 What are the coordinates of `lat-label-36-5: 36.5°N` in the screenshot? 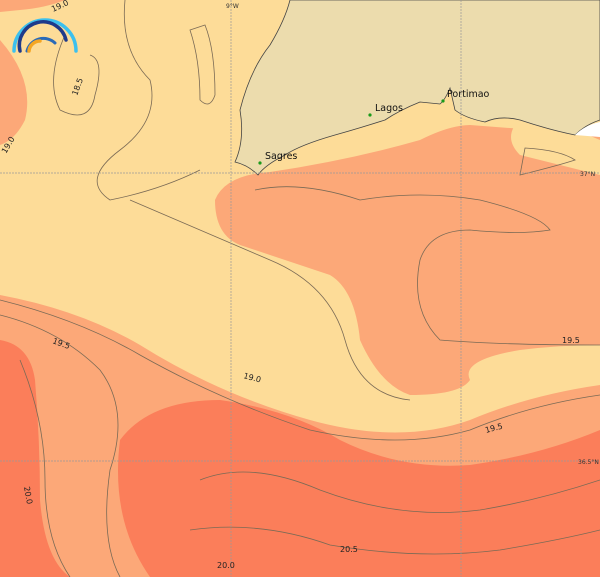 It's located at (588, 462).